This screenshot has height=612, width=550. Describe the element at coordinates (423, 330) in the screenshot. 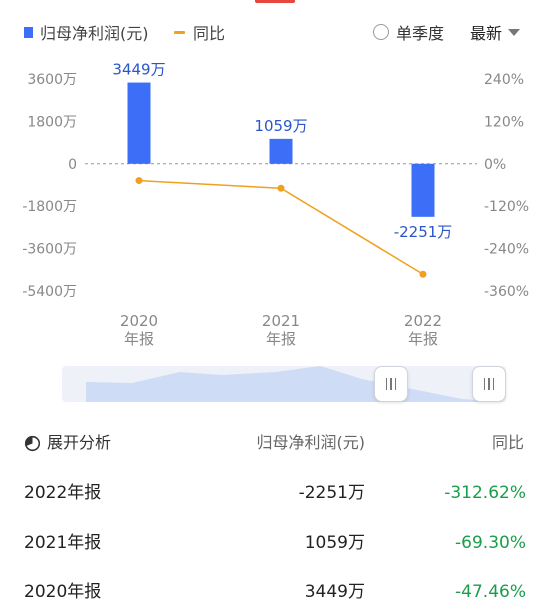

I see `category-label: 2022 年报` at that location.